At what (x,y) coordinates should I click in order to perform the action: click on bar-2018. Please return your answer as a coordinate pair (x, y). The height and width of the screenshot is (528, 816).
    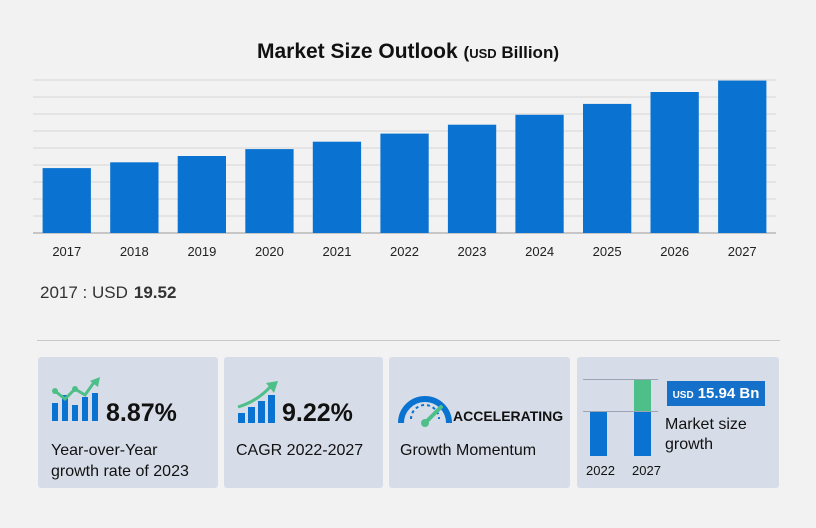
    Looking at the image, I should click on (134, 197).